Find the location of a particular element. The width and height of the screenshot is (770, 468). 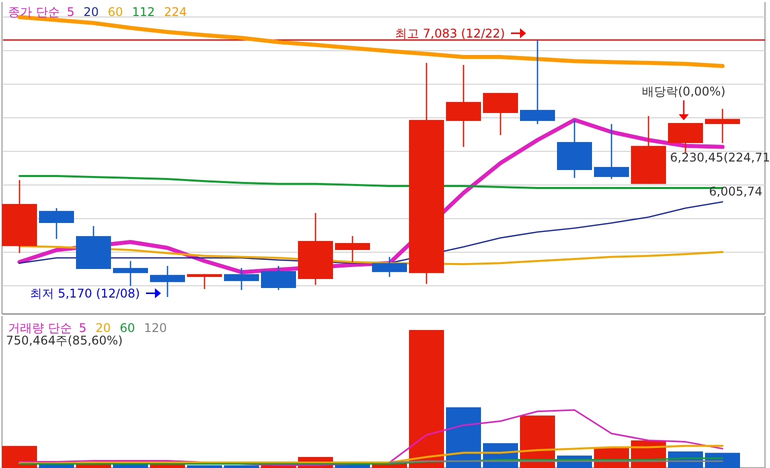

annotation: 최고 7,083 (12/22) is located at coordinates (450, 33).